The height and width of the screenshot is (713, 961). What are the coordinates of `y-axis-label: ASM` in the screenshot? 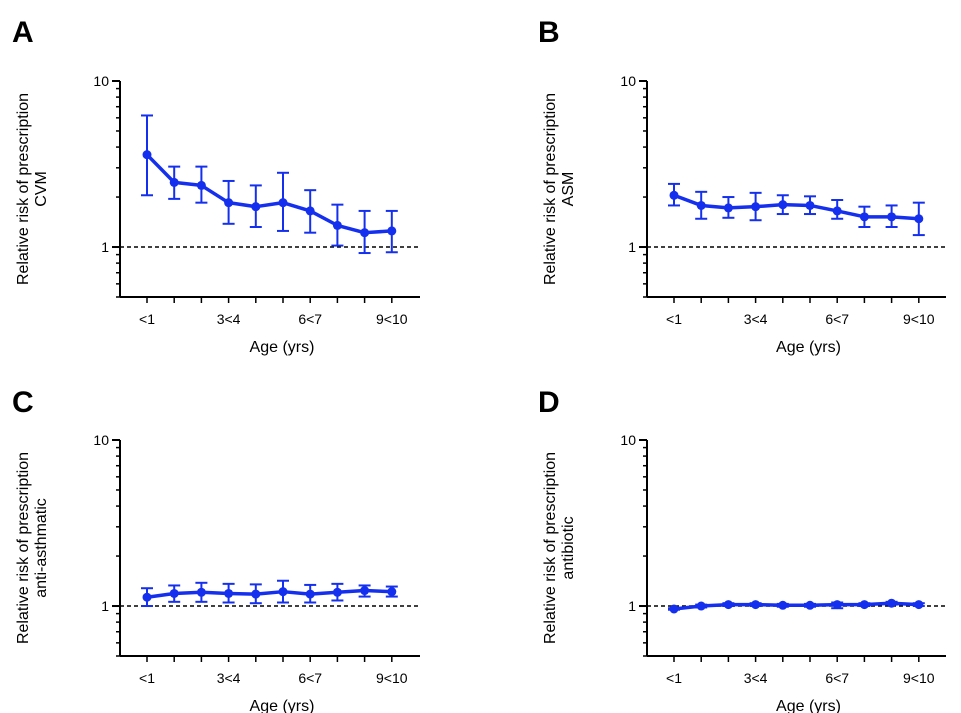 It's located at (568, 189).